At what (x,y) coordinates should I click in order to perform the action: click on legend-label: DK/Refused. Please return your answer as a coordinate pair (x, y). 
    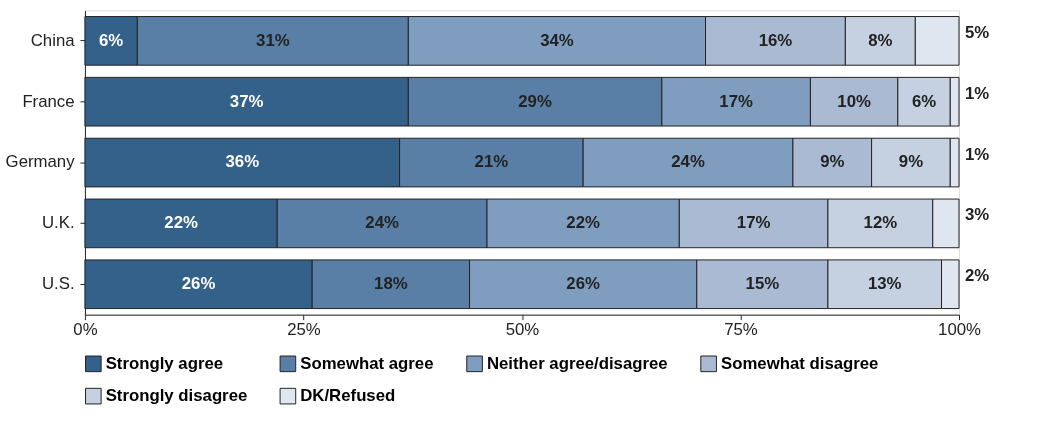
    Looking at the image, I should click on (348, 396).